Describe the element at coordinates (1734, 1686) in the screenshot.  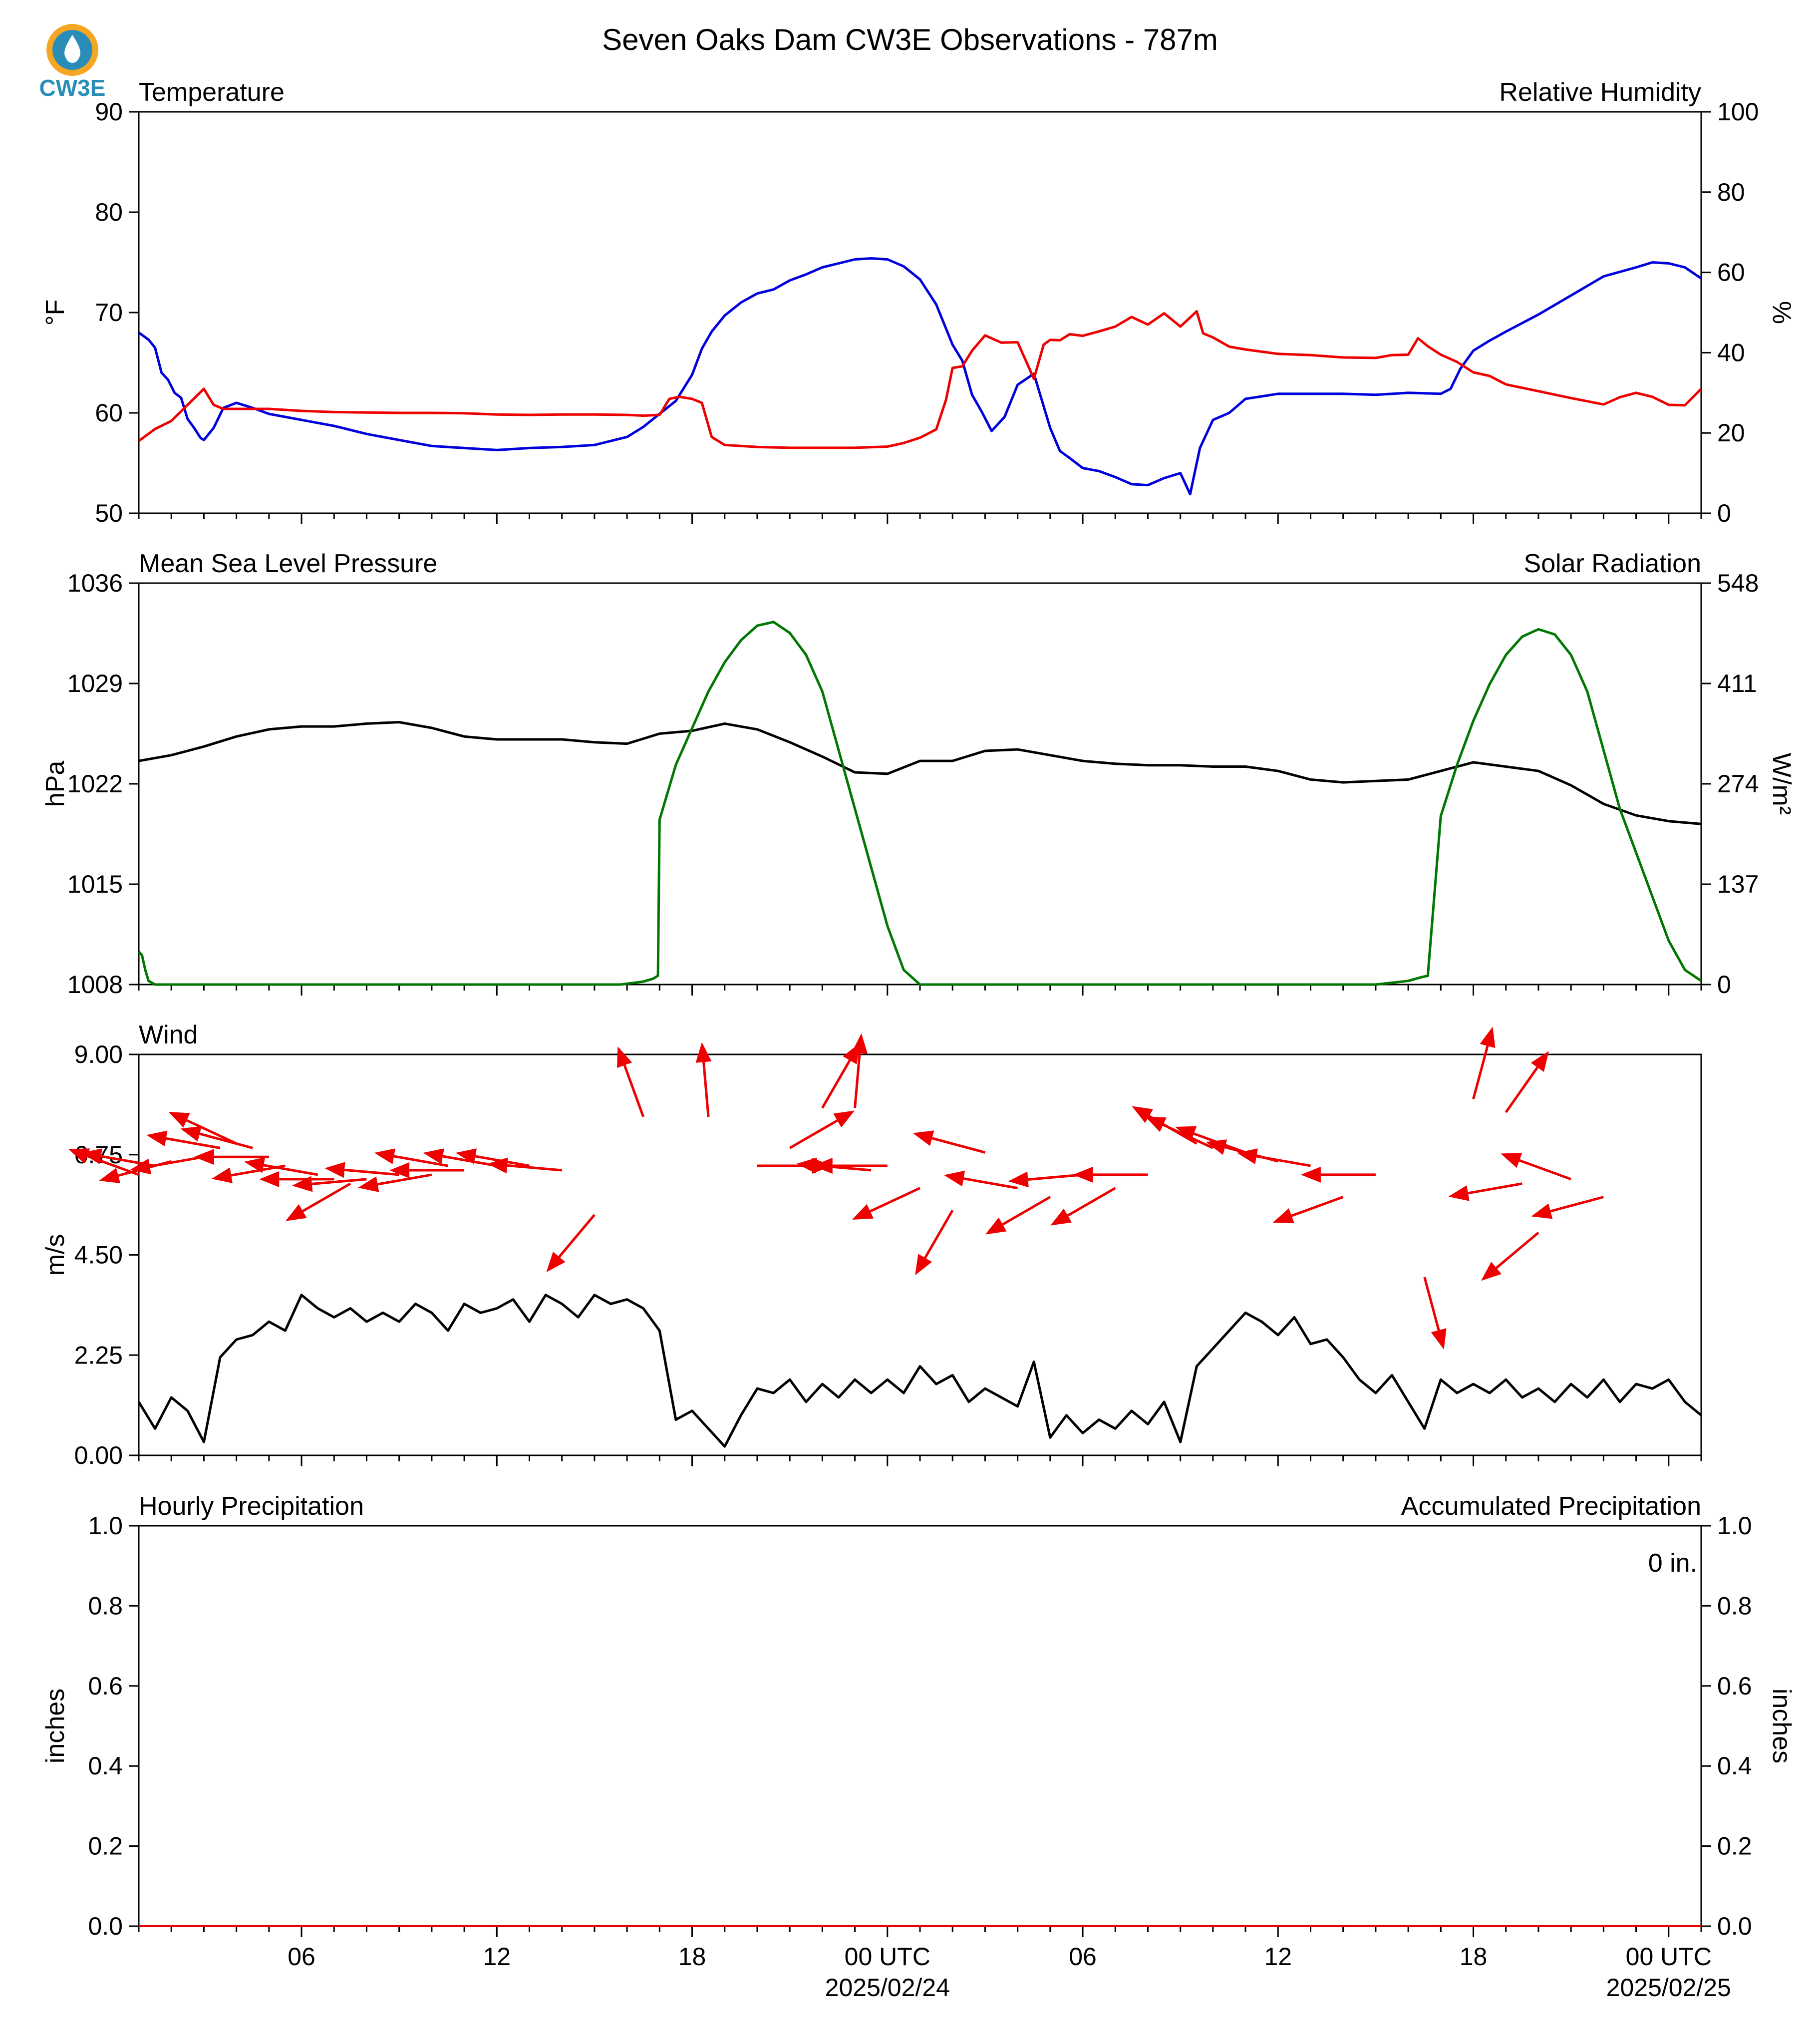
I see `y-tick-label-right: 0.6` at that location.